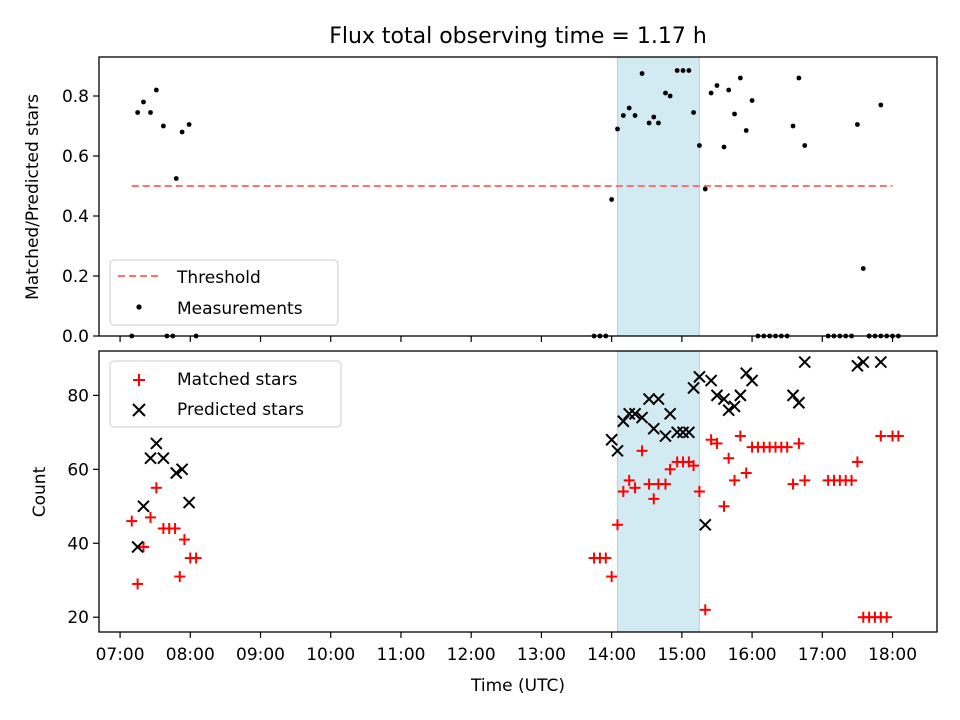 This screenshot has height=720, width=960. I want to click on top-y-ticks: 0.0 0.2 0.4 0.6 0.8, so click(80, 217).